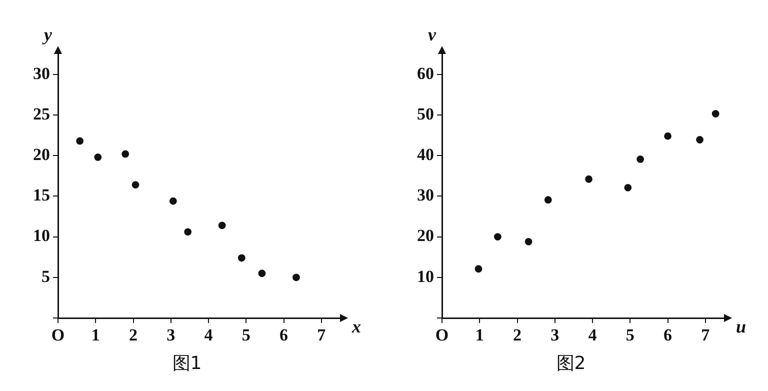  I want to click on x-axis-title: u, so click(741, 326).